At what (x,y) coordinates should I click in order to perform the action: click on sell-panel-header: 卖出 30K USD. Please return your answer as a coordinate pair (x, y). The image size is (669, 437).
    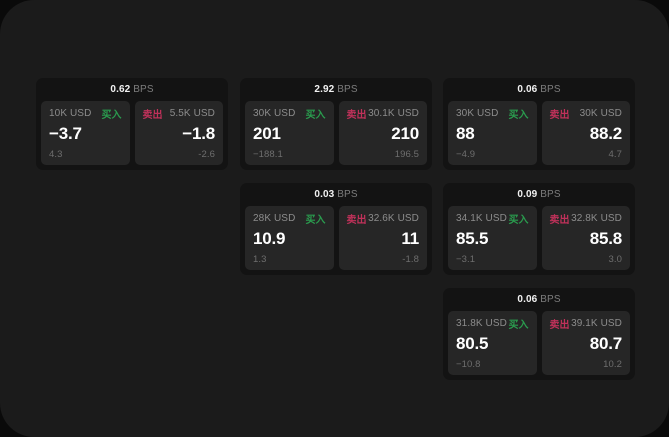
    Looking at the image, I should click on (586, 114).